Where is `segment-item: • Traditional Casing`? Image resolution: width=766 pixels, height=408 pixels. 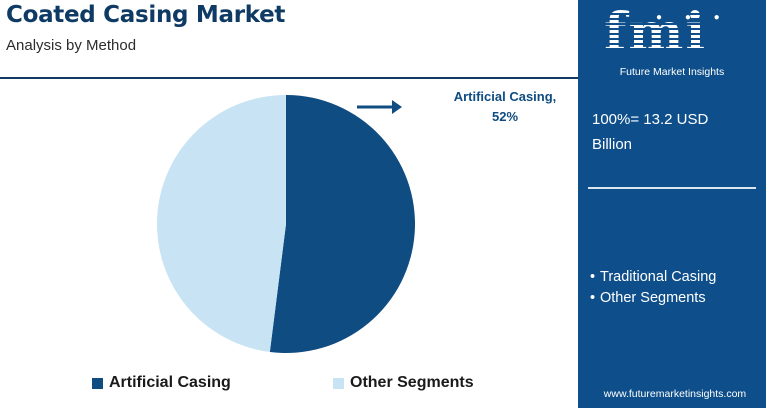 segment-item: • Traditional Casing is located at coordinates (653, 277).